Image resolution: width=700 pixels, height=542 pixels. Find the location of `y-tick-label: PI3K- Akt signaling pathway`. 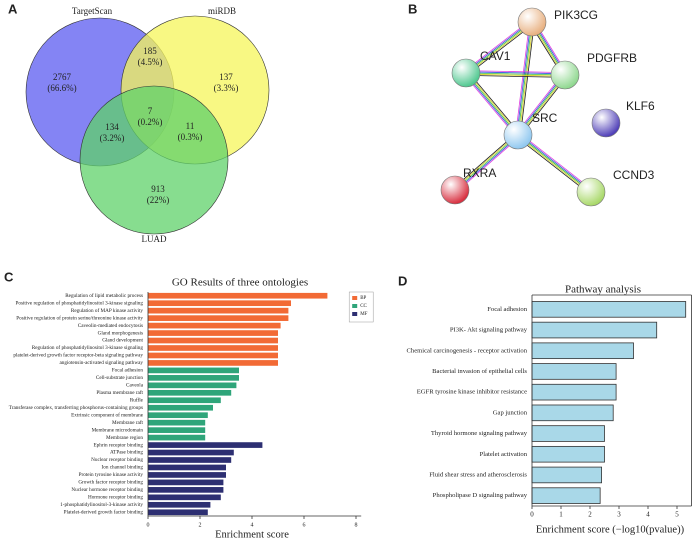

y-tick-label: PI3K- Akt signaling pathway is located at coordinates (489, 330).